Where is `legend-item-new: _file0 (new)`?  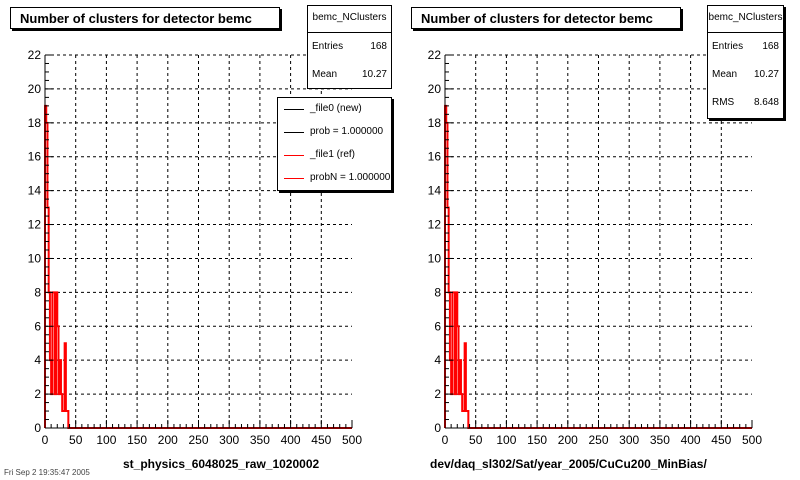
legend-item-new: _file0 (new) is located at coordinates (334, 109).